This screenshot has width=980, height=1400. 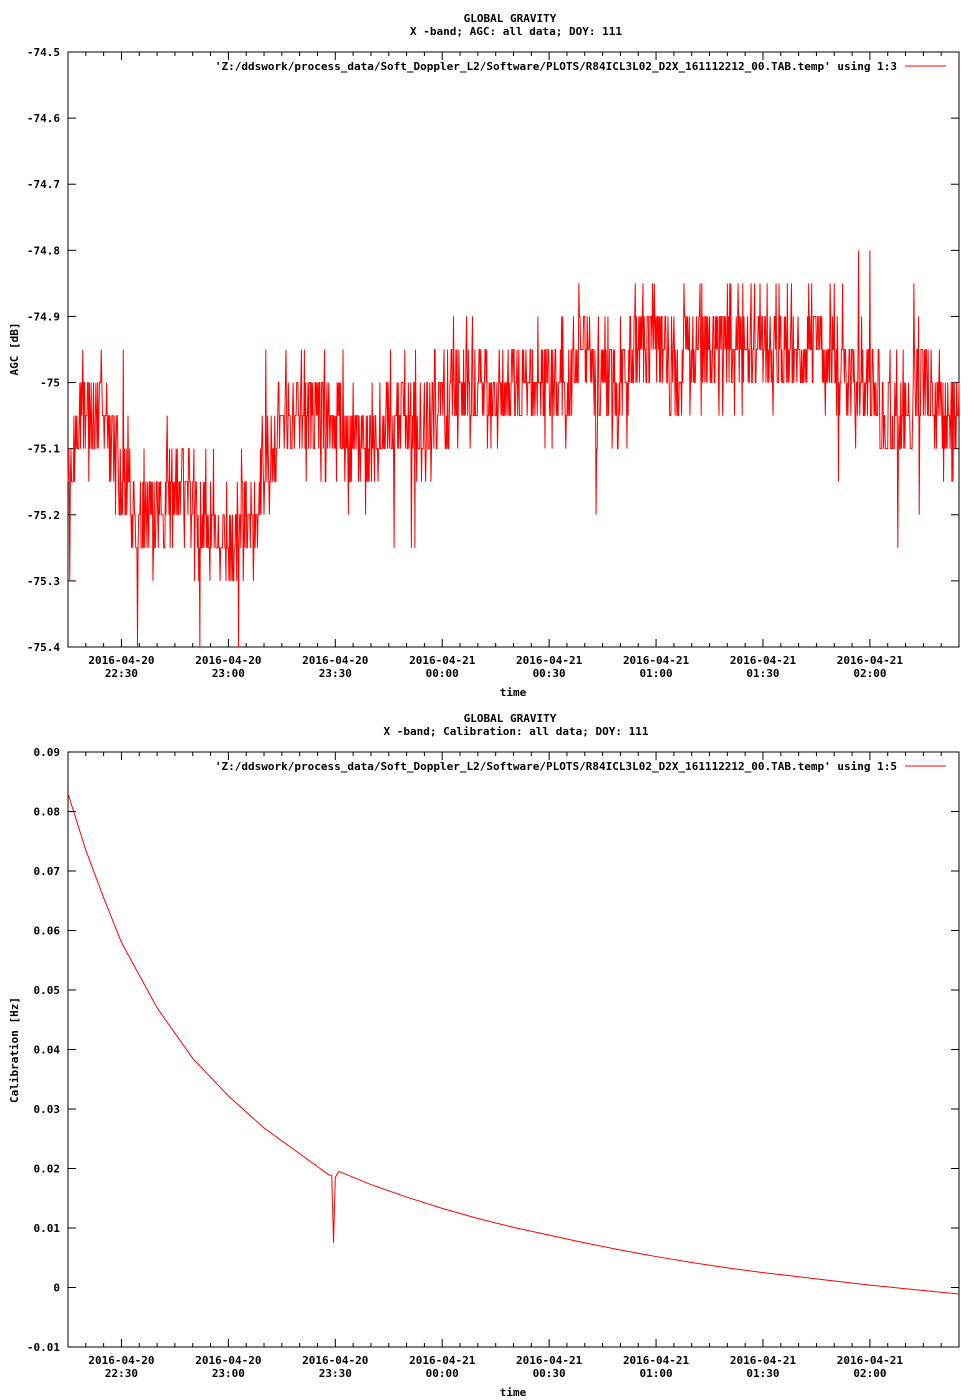 What do you see at coordinates (510, 18) in the screenshot?
I see `chart1-title: GLOBAL GRAVITY` at bounding box center [510, 18].